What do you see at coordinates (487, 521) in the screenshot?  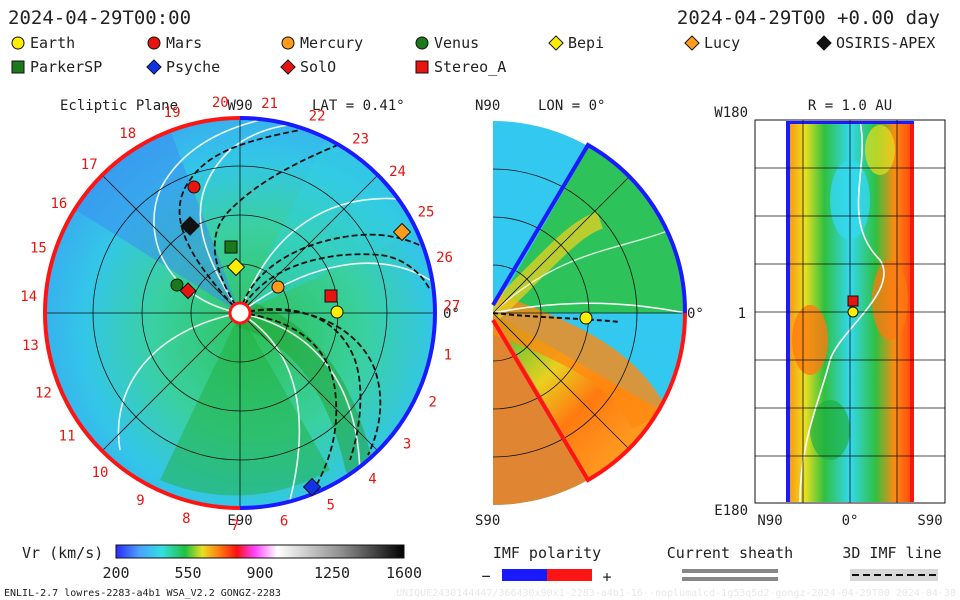 I see `s90-label: S90` at bounding box center [487, 521].